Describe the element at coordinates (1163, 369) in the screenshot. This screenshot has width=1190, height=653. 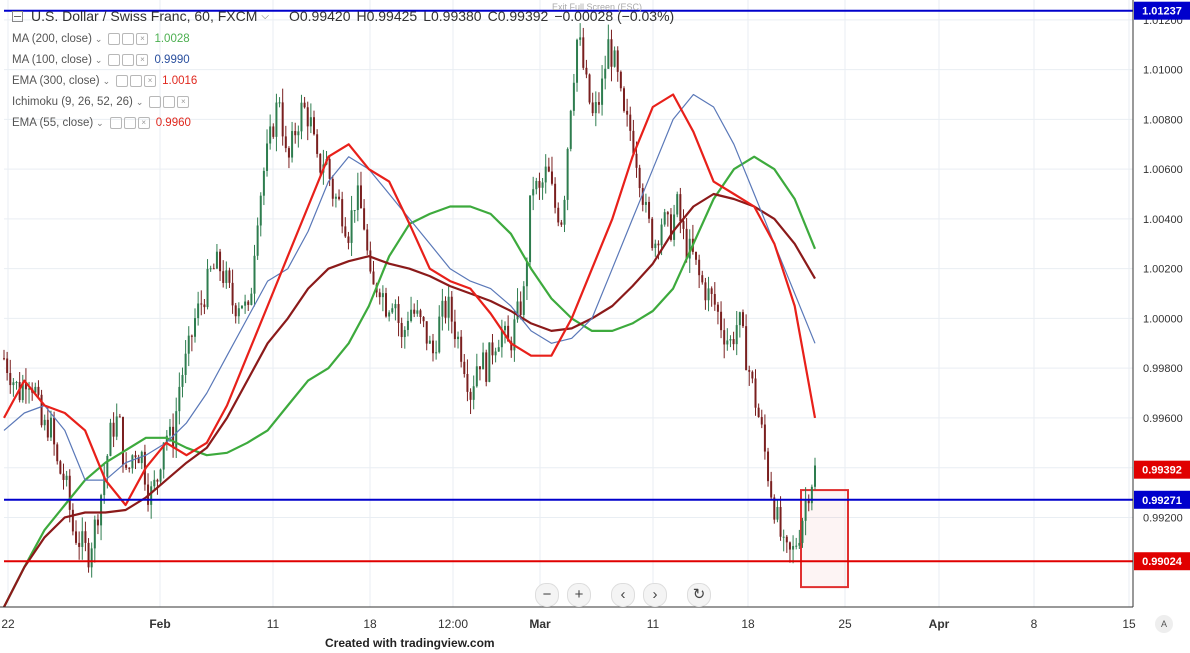
I see `price-tick-label: 0.99800` at that location.